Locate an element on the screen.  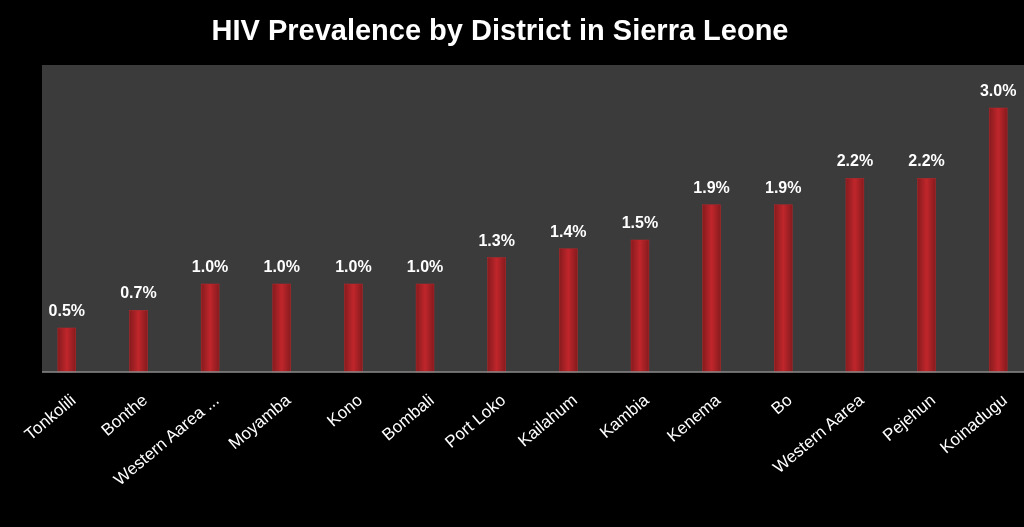
data-label: 0.5% is located at coordinates (67, 310).